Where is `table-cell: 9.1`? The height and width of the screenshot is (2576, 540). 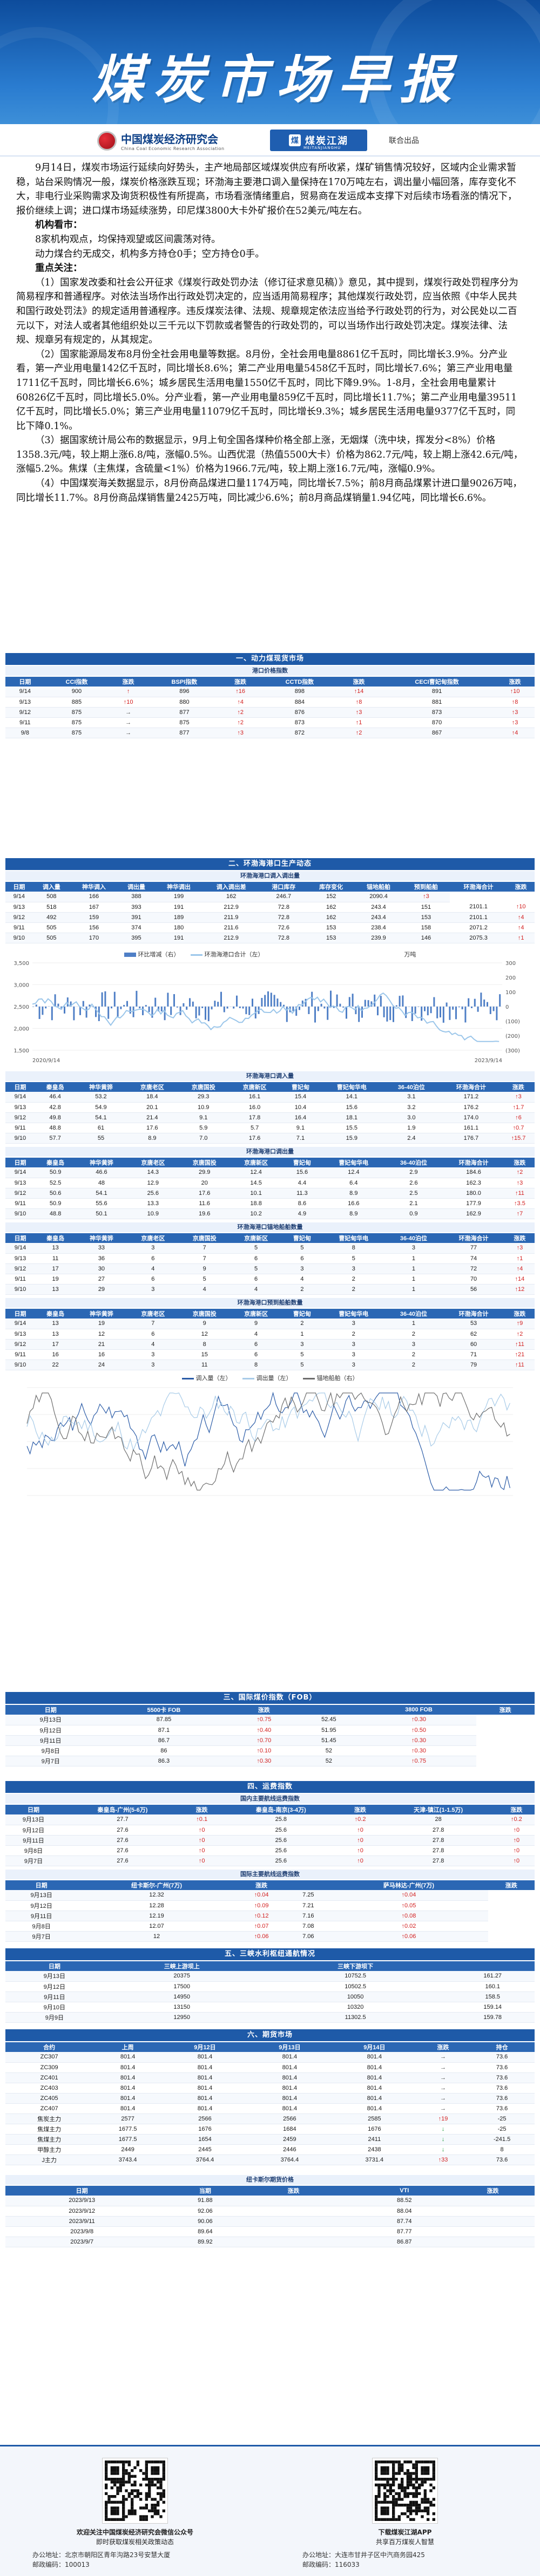 table-cell: 9.1 is located at coordinates (204, 1117).